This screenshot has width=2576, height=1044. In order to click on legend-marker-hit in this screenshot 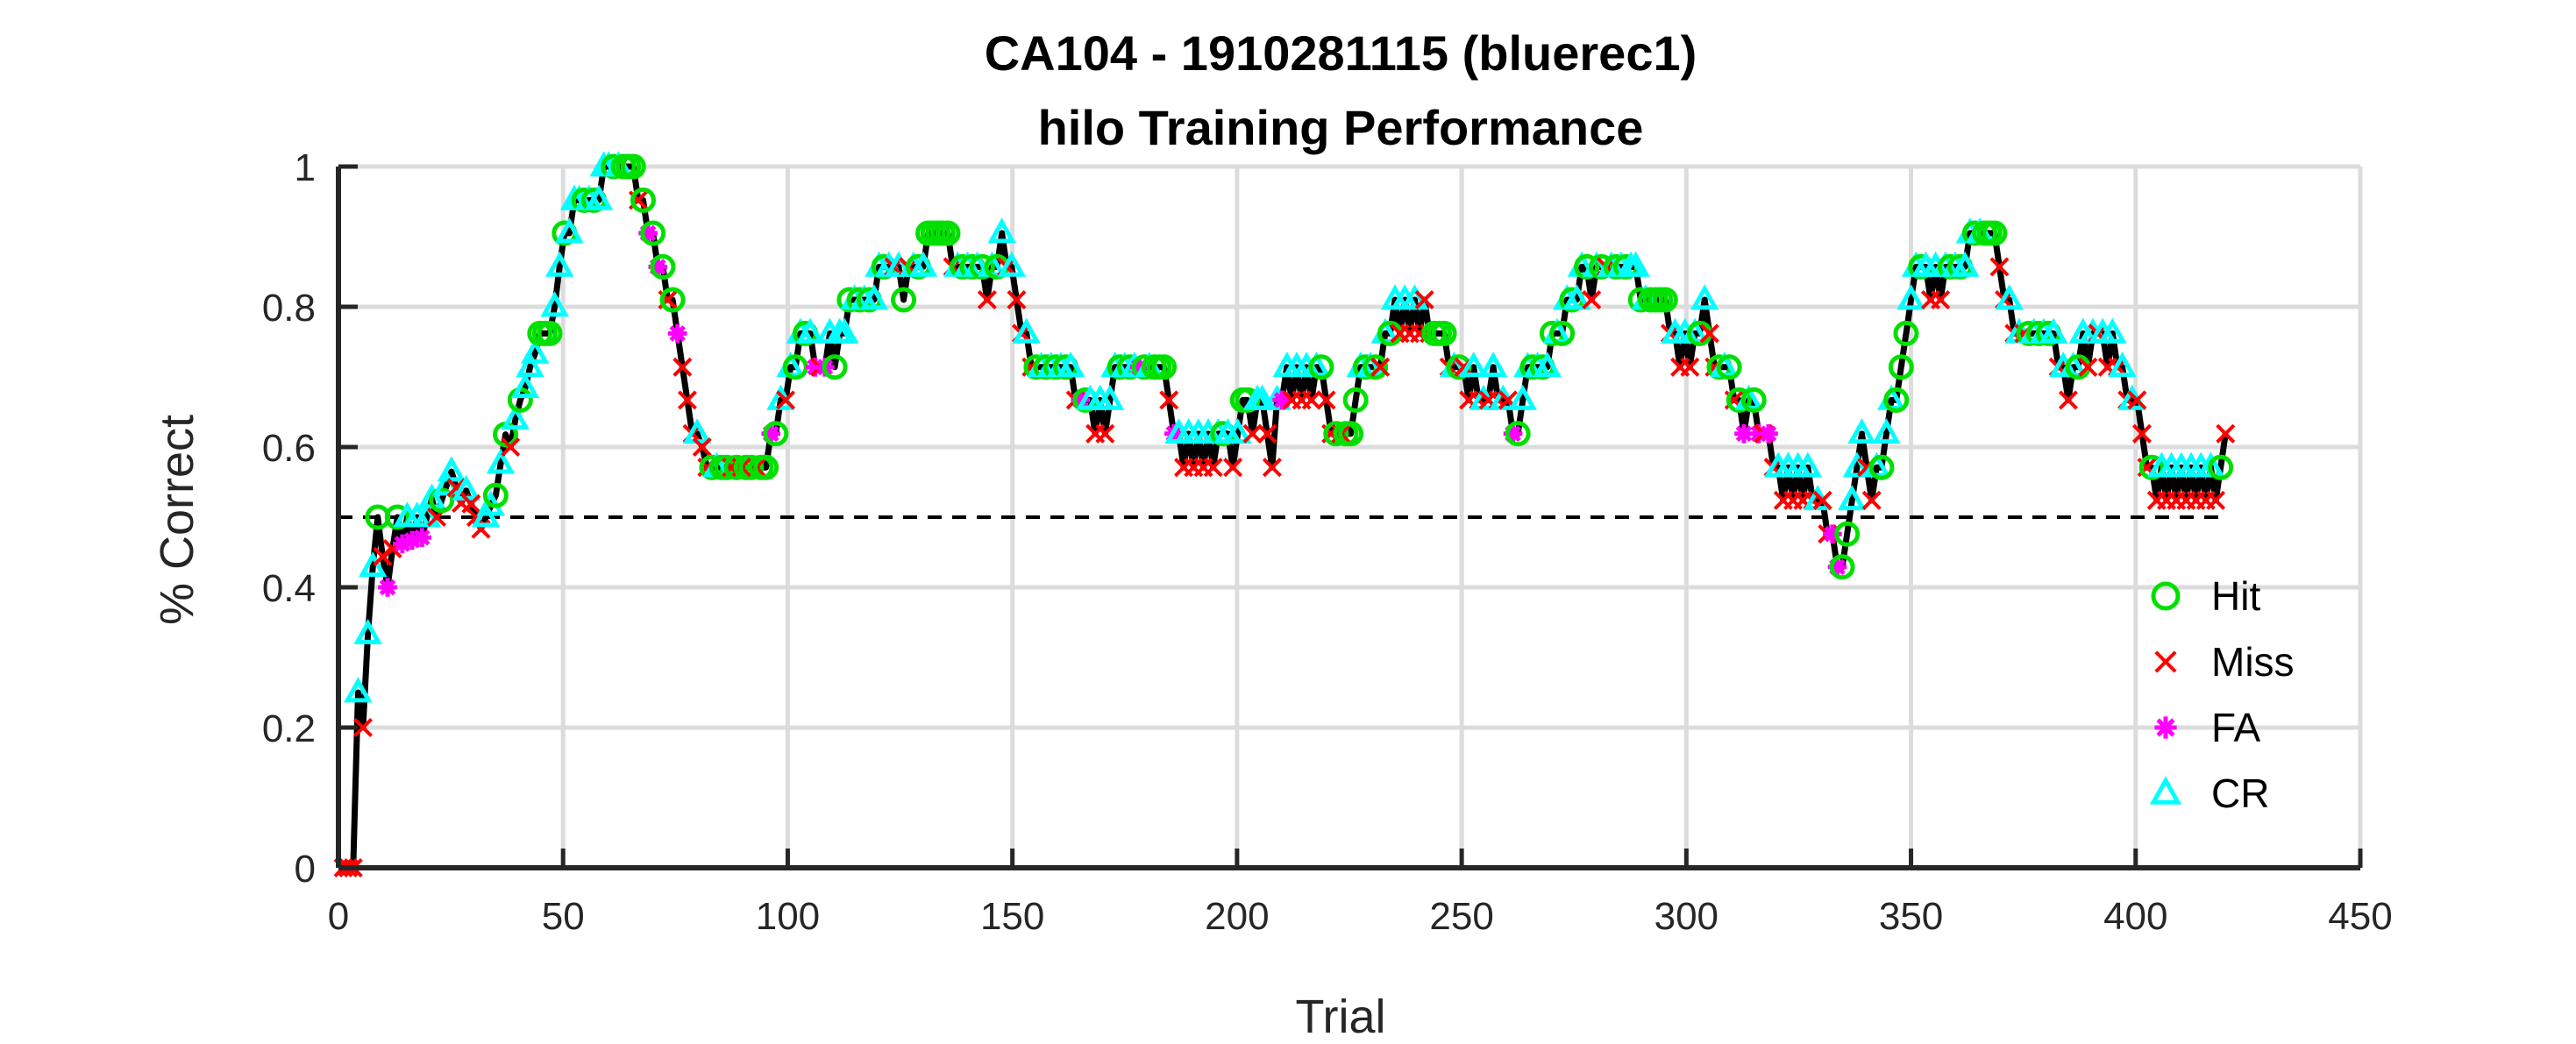, I will do `click(2166, 596)`.